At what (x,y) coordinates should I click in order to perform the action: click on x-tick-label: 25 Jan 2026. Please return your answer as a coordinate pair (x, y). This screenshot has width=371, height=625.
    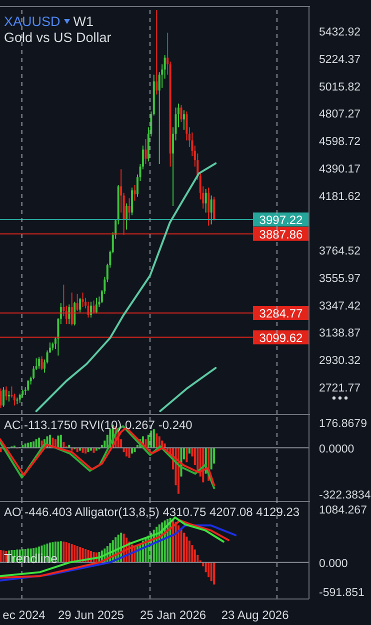
    Looking at the image, I should click on (173, 615).